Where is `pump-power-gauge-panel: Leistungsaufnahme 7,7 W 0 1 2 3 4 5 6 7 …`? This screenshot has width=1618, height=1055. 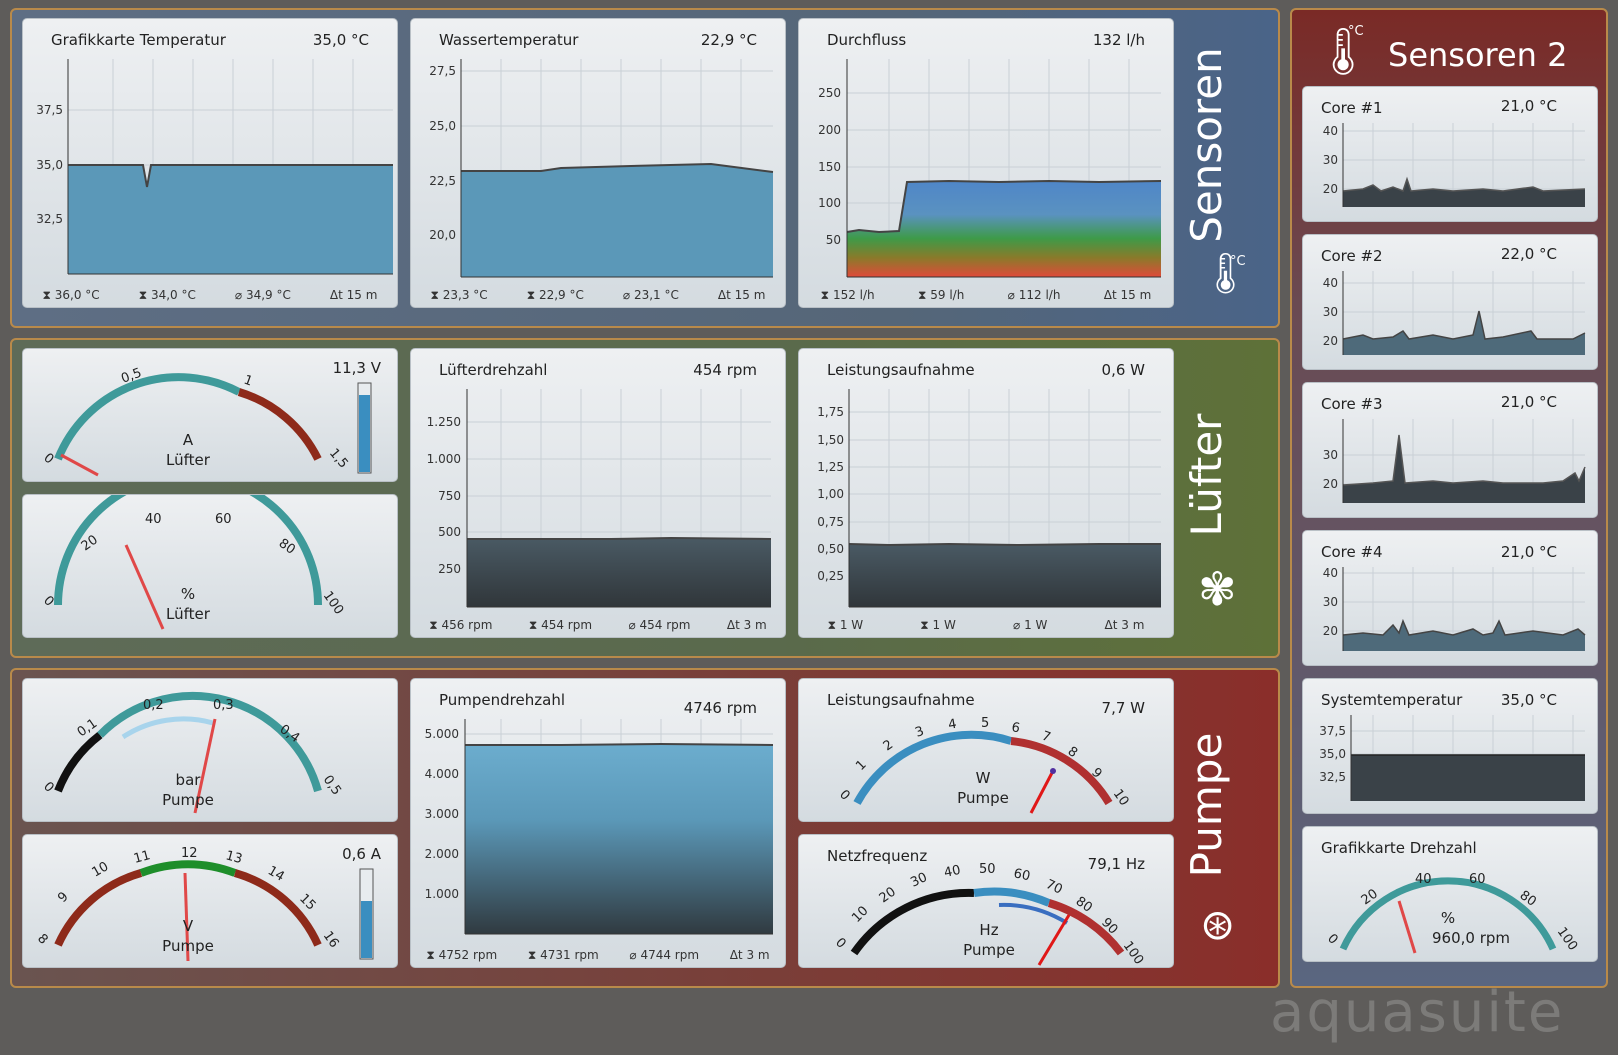
pump-power-gauge-panel: Leistungsaufnahme 7,7 W 0 1 2 3 4 5 6 7 … is located at coordinates (986, 750).